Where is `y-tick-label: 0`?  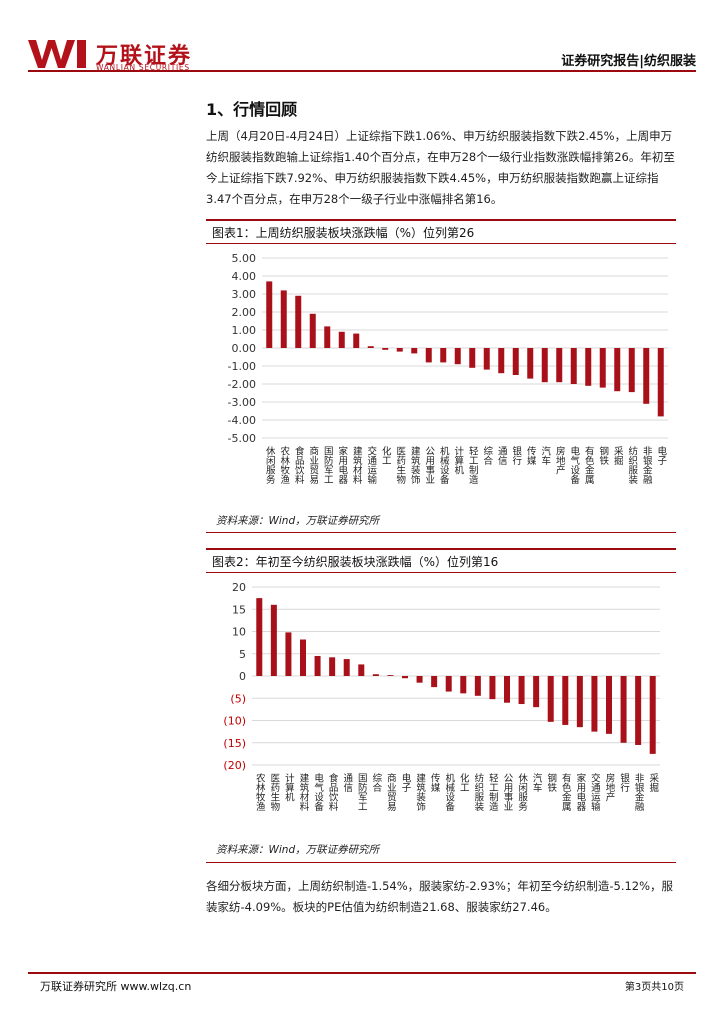
y-tick-label: 0 is located at coordinates (242, 676).